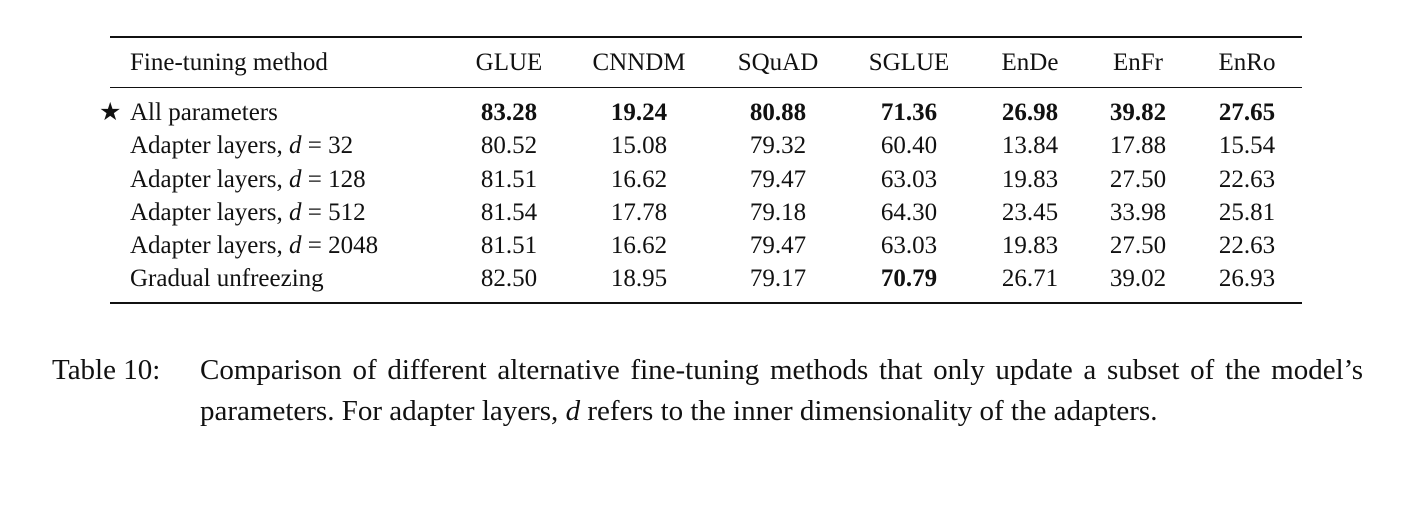 The width and height of the screenshot is (1426, 514). I want to click on table-cell: 26.98, so click(1030, 112).